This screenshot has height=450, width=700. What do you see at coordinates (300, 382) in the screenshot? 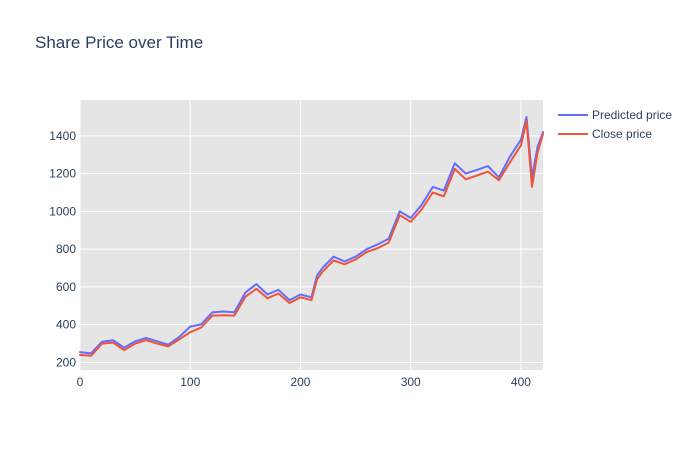
I see `x-tick-label: 200` at bounding box center [300, 382].